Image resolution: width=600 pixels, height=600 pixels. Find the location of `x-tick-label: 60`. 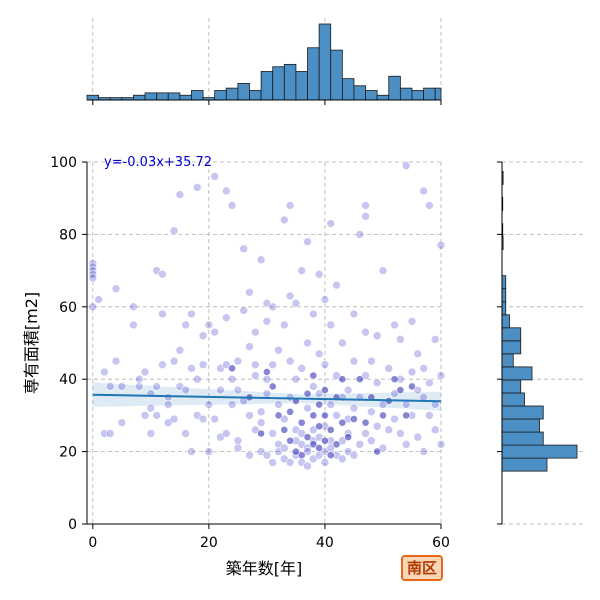

x-tick-label: 60 is located at coordinates (441, 543).